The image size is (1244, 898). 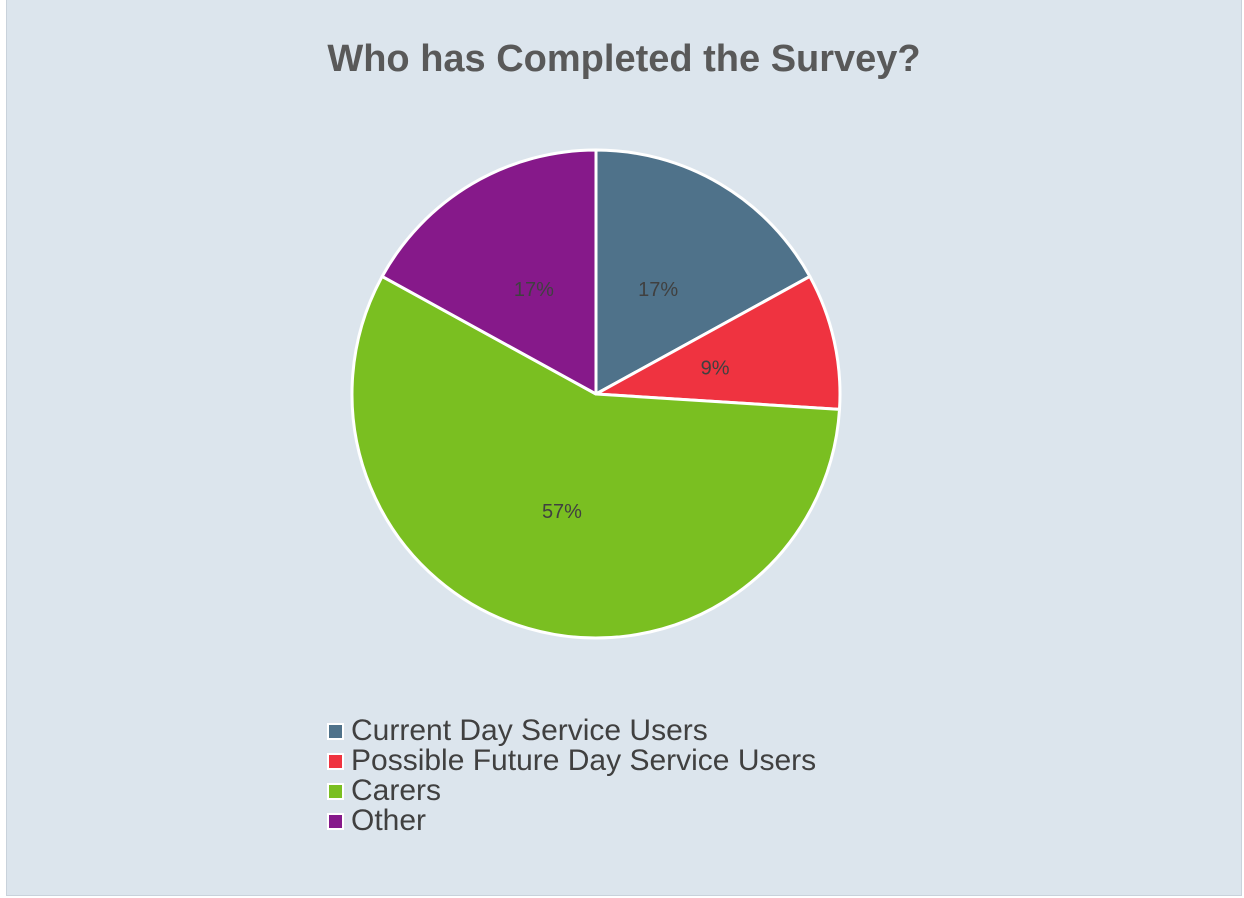 What do you see at coordinates (335, 731) in the screenshot?
I see `legend-swatch-current-day-service-users` at bounding box center [335, 731].